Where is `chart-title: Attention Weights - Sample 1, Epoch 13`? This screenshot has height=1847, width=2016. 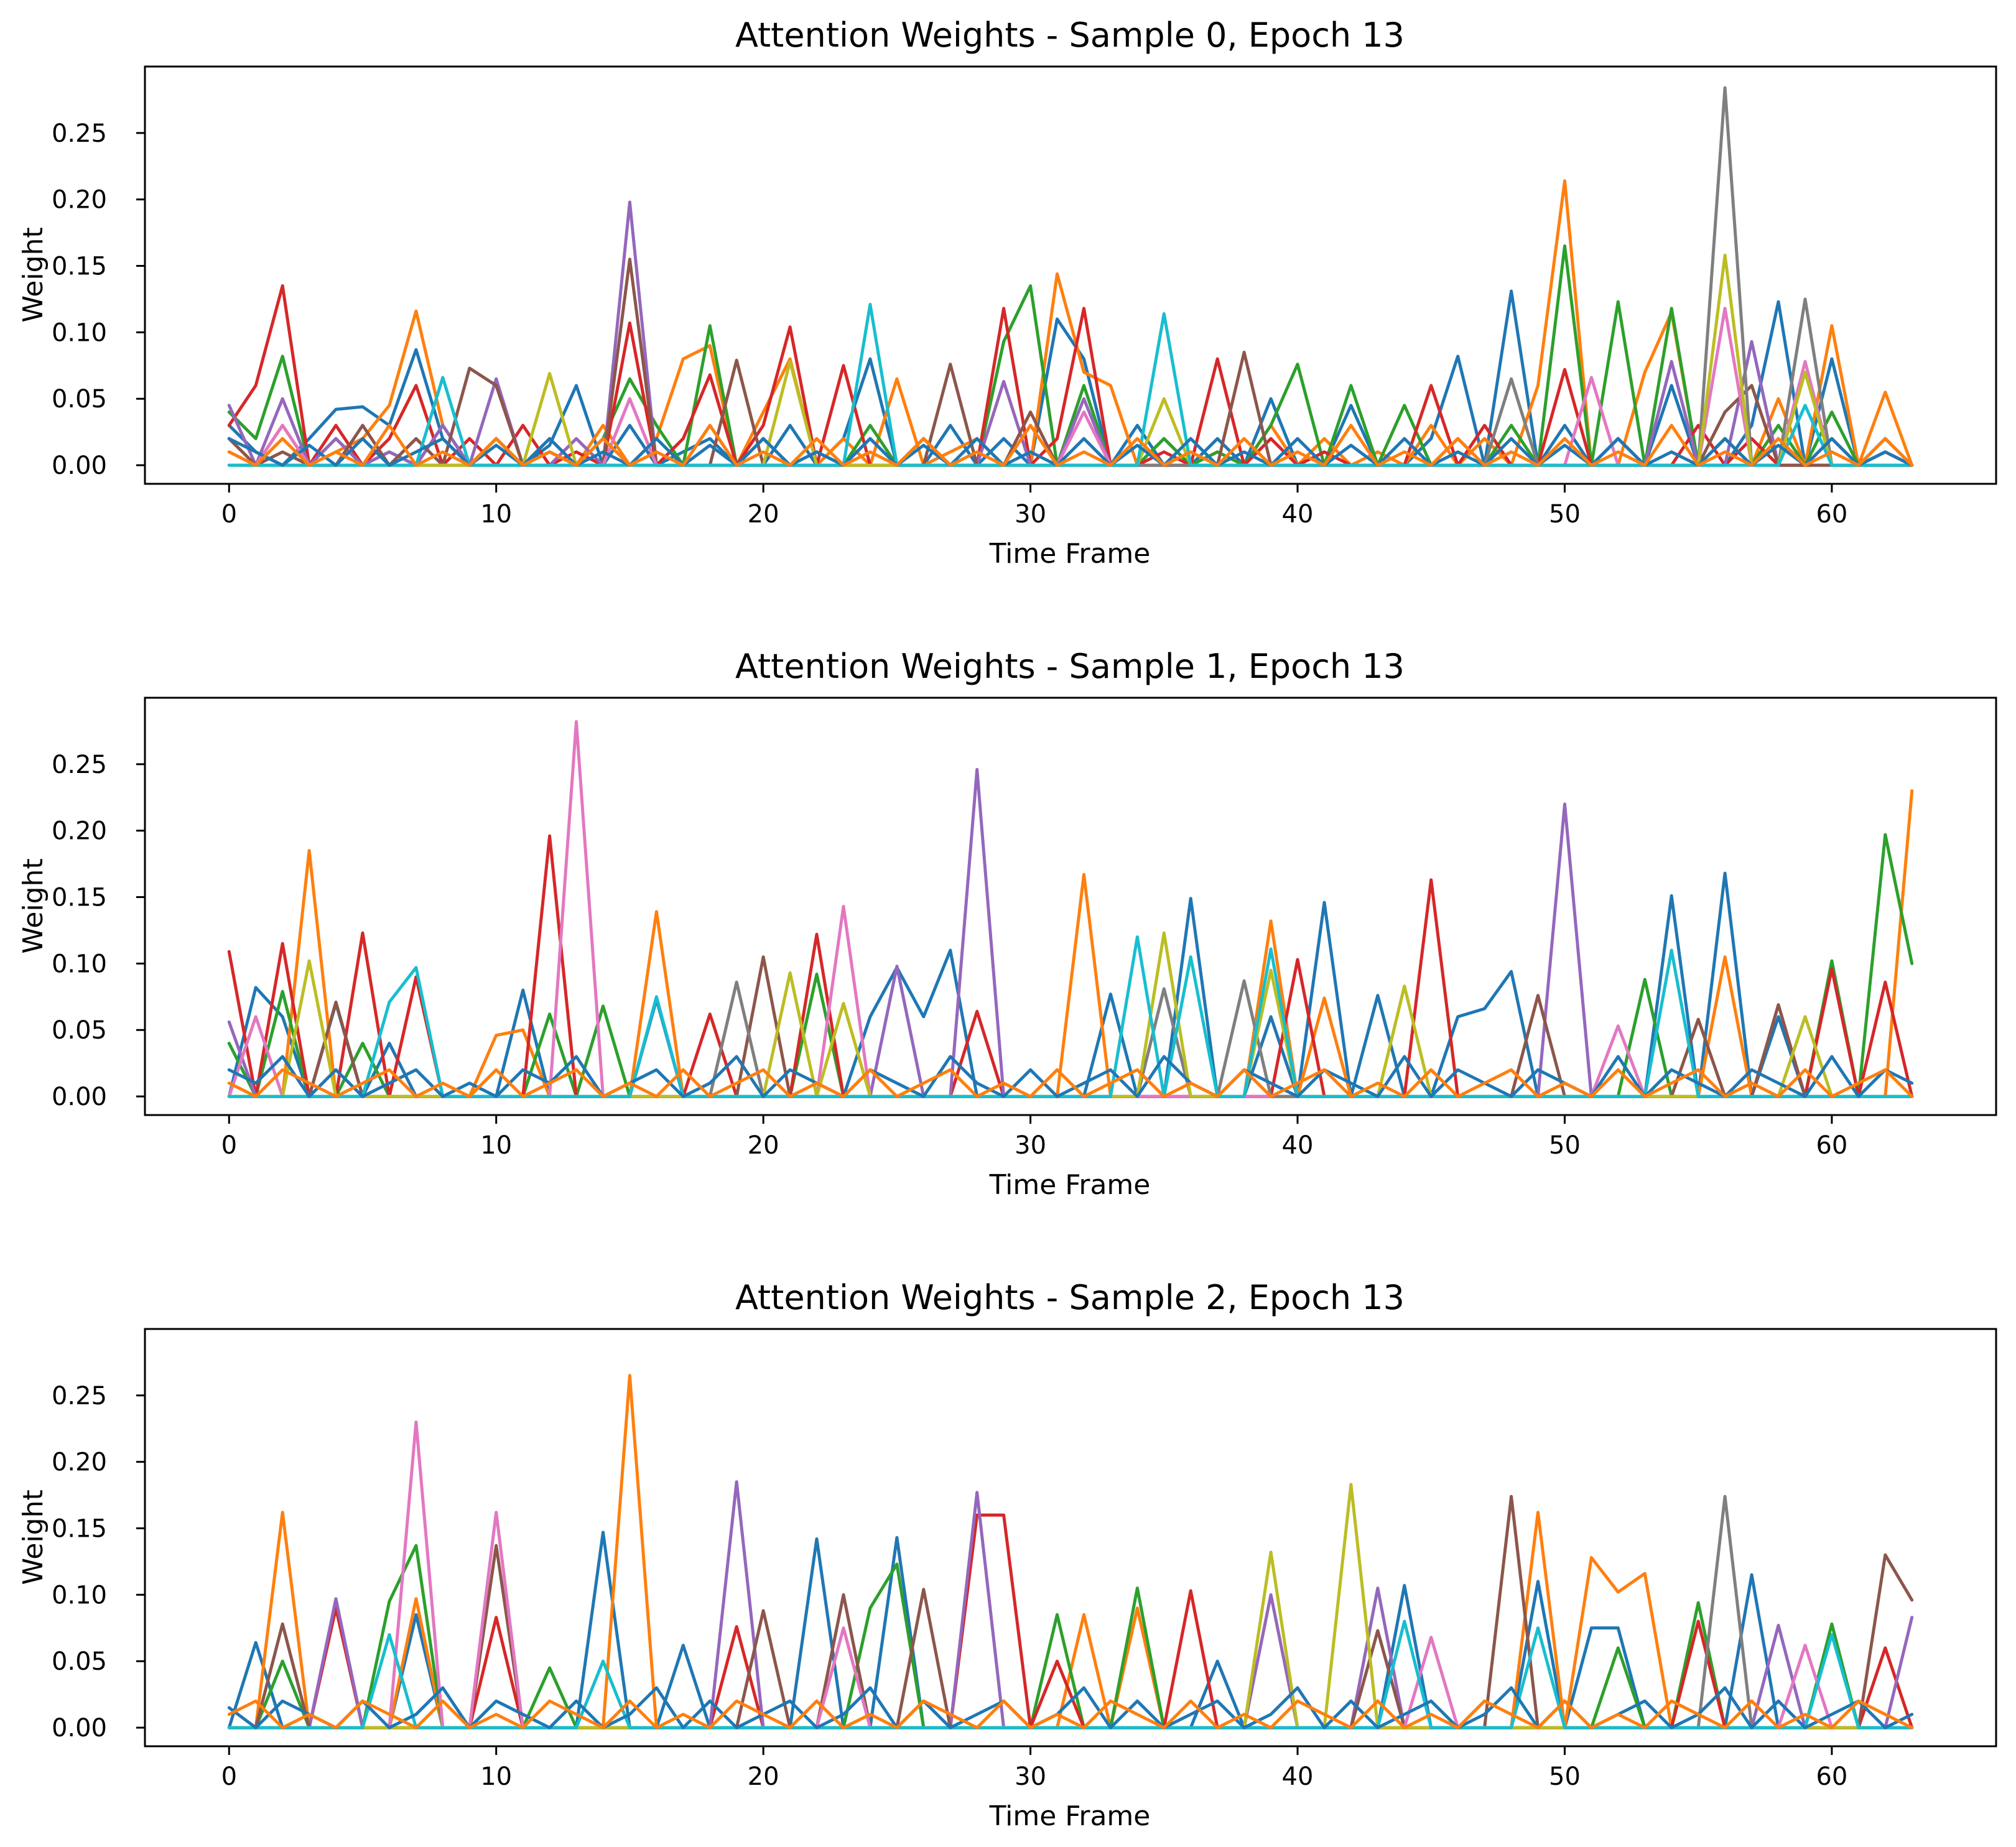 chart-title: Attention Weights - Sample 1, Epoch 13 is located at coordinates (1070, 667).